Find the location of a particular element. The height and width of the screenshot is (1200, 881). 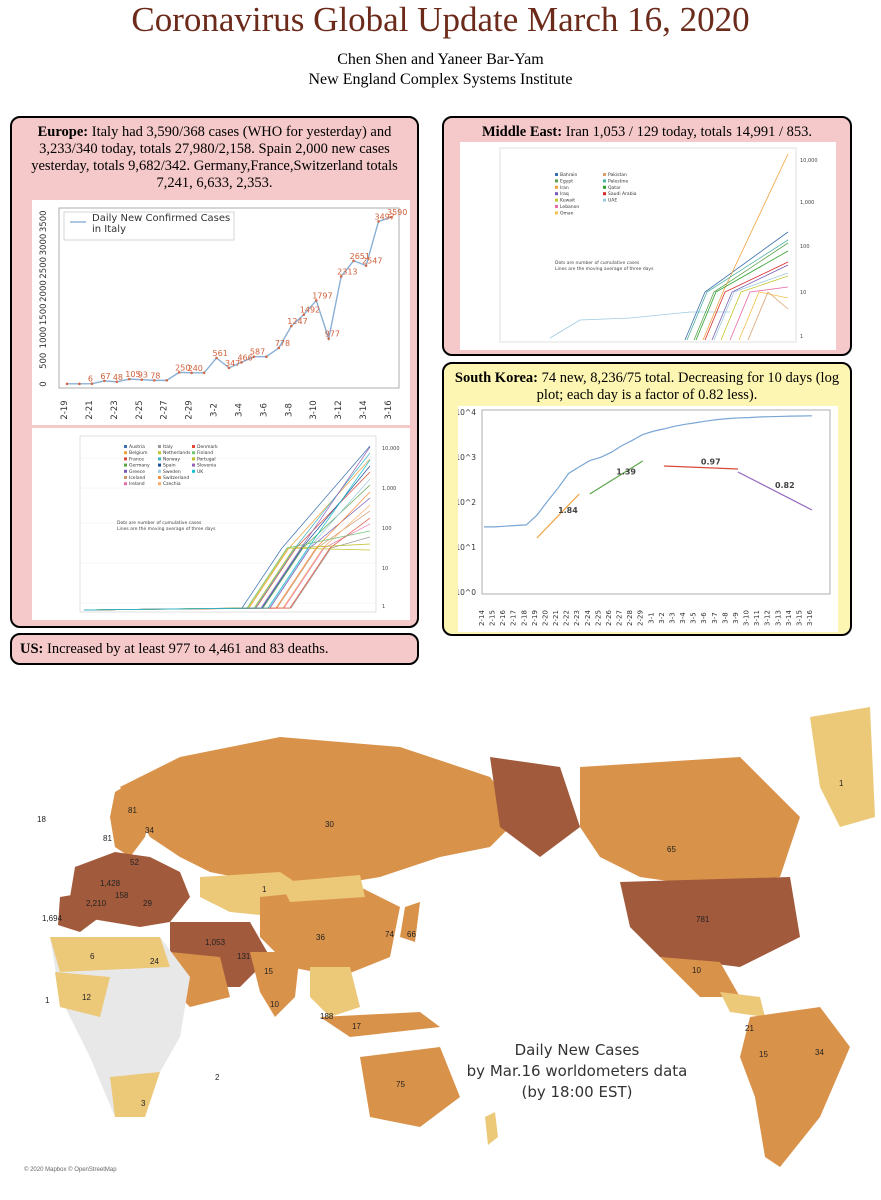

map-scandinavia is located at coordinates (132, 817).